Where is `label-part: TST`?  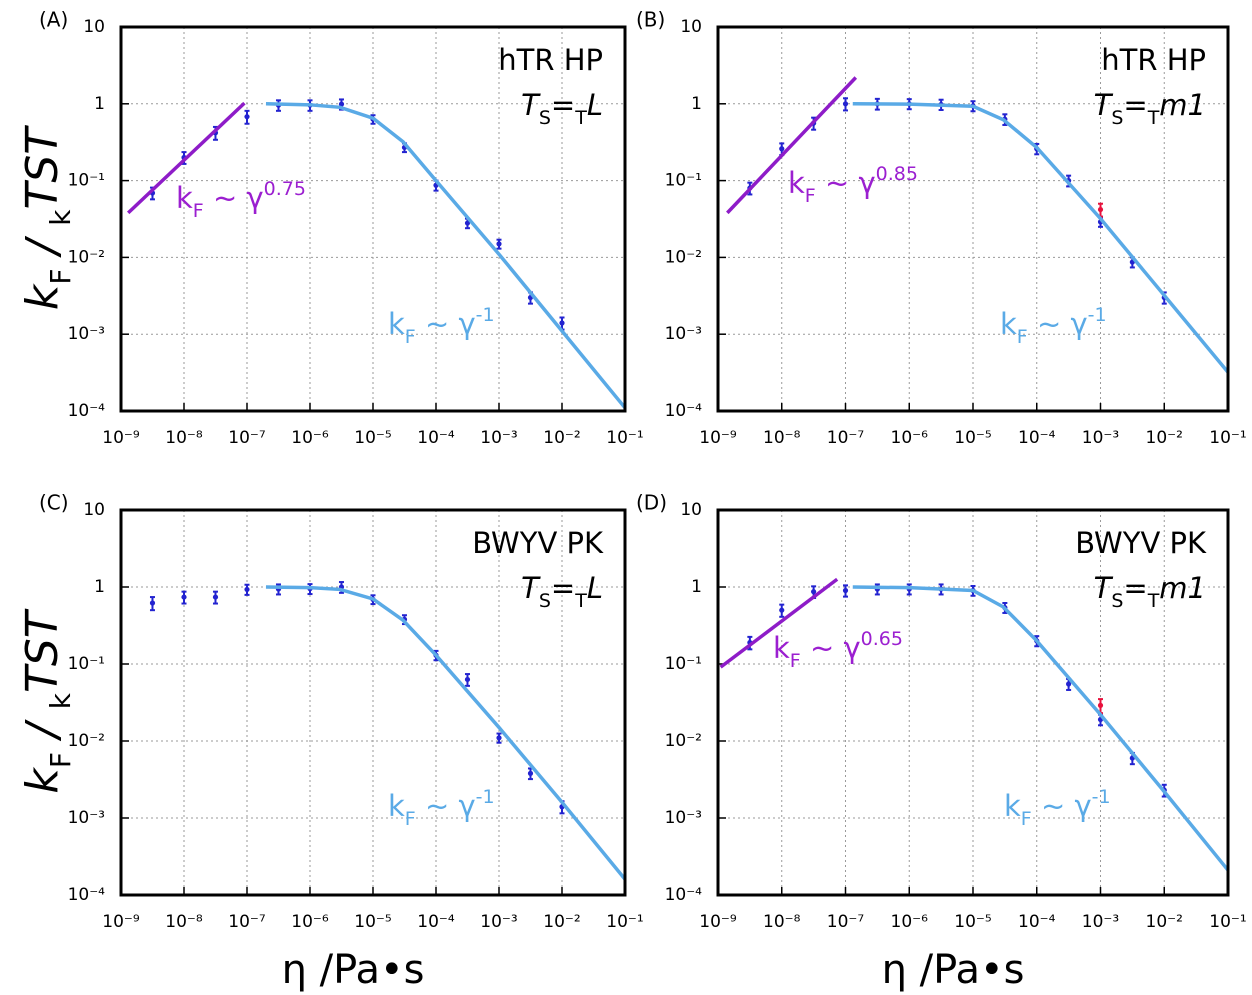
label-part: TST is located at coordinates (42, 167).